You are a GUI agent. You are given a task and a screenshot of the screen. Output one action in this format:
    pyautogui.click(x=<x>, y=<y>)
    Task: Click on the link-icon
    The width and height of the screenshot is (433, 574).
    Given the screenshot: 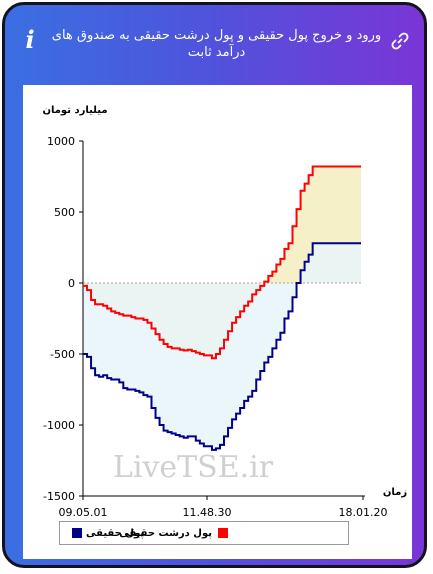 What is the action you would take?
    pyautogui.click(x=400, y=41)
    